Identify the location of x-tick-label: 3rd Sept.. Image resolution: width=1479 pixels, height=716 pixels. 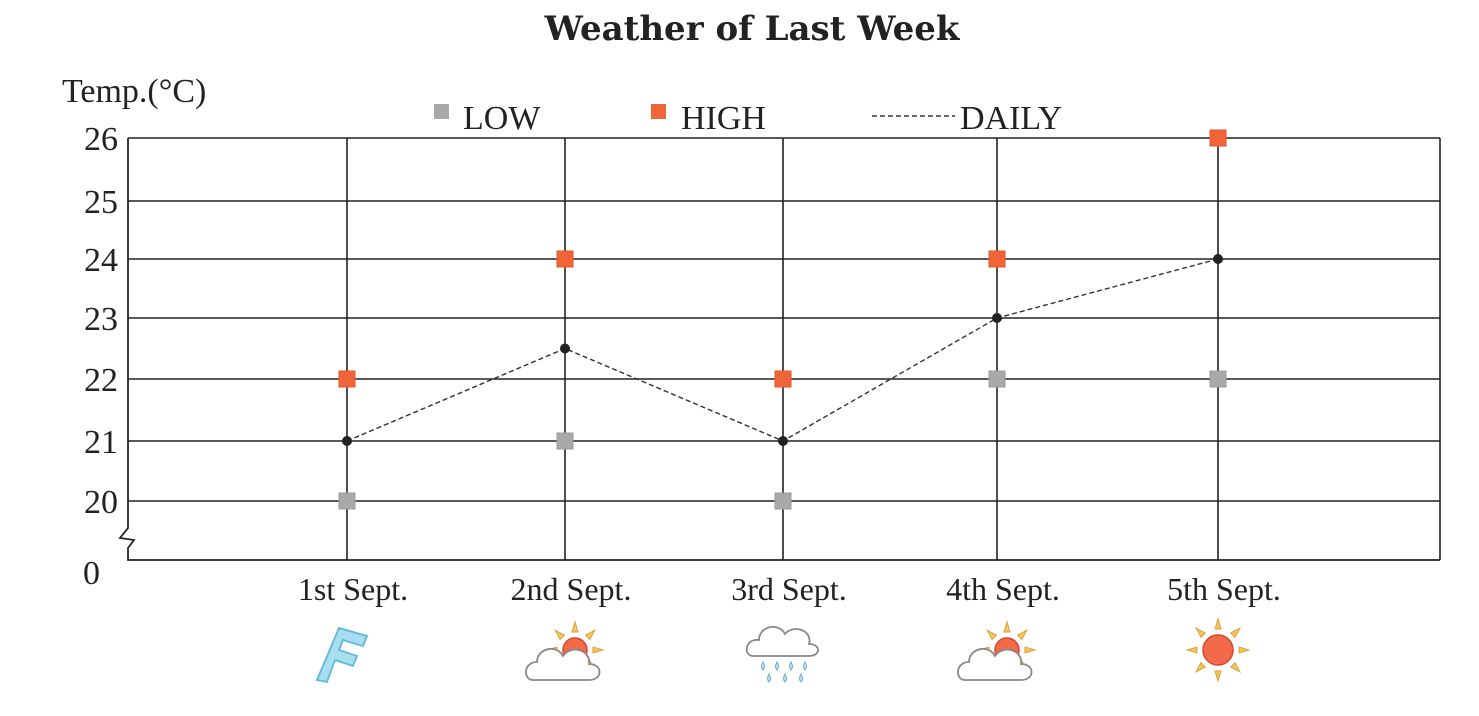
(789, 589).